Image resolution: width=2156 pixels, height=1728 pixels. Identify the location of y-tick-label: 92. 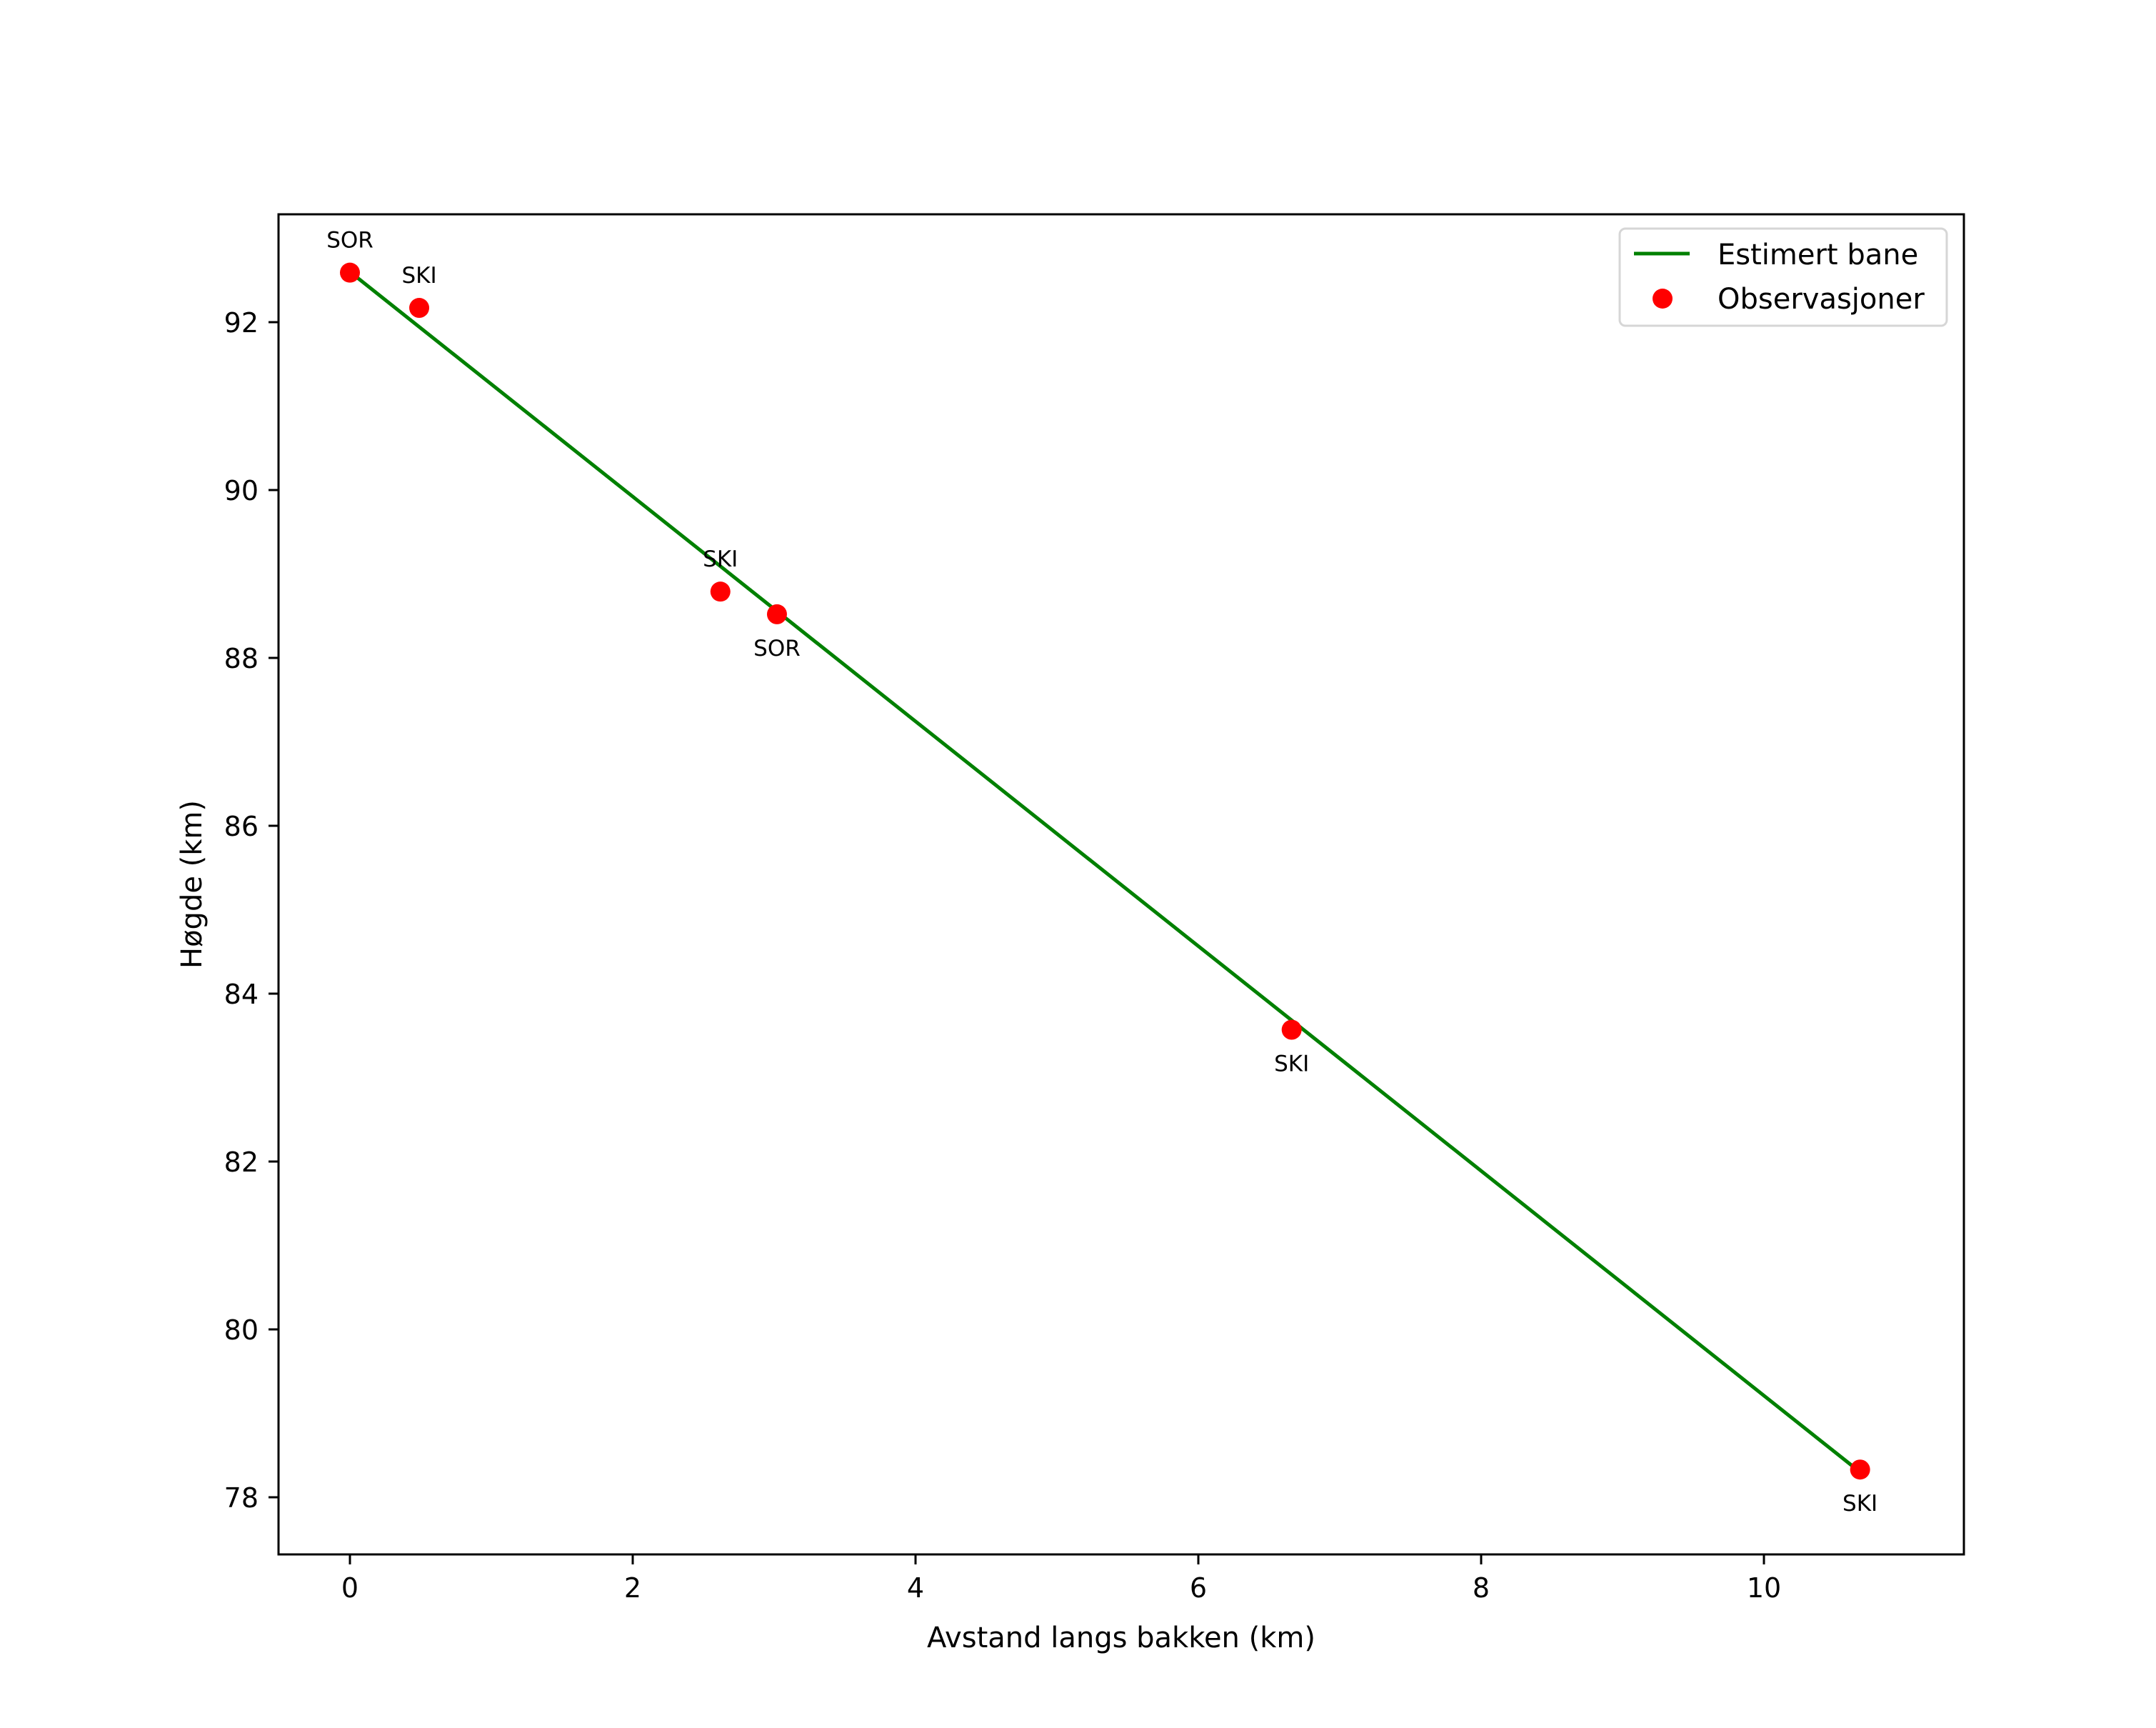
(242, 323).